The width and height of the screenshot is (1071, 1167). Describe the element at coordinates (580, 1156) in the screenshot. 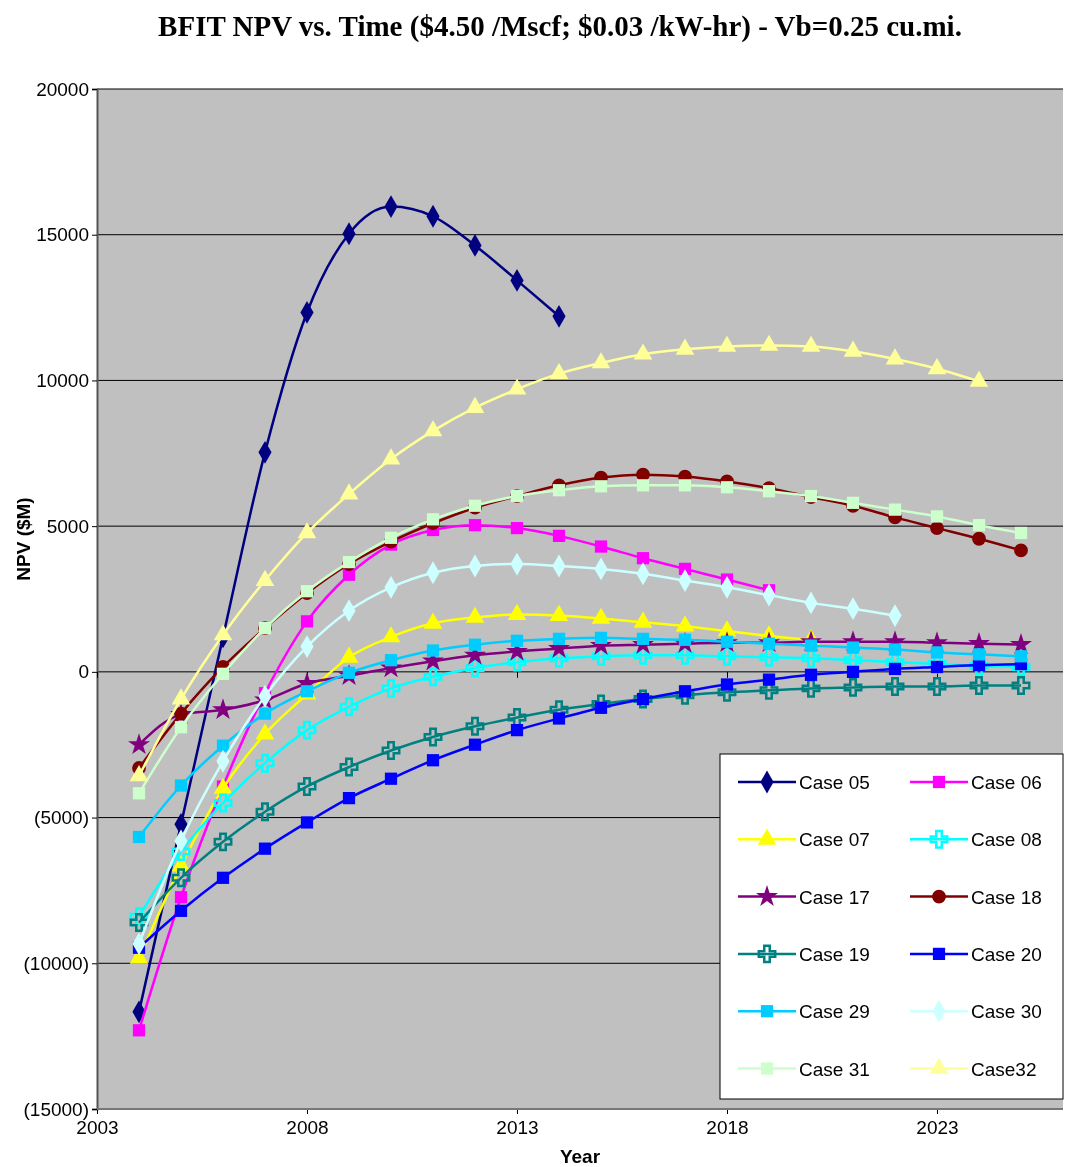

I see `x-axis-title: Year` at that location.